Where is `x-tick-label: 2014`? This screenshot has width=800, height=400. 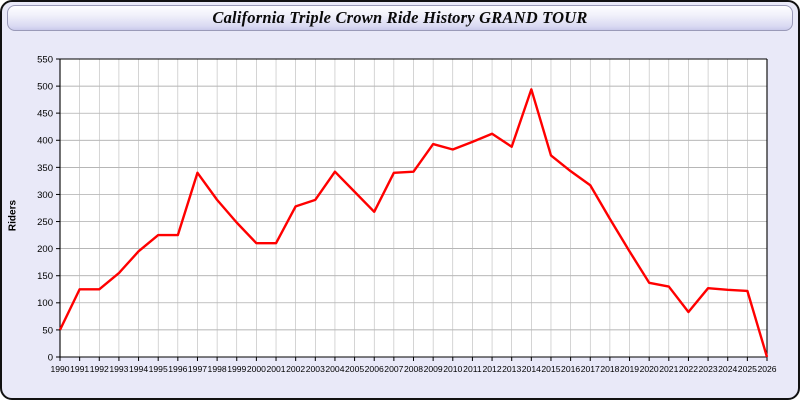 x-tick-label: 2014 is located at coordinates (531, 369).